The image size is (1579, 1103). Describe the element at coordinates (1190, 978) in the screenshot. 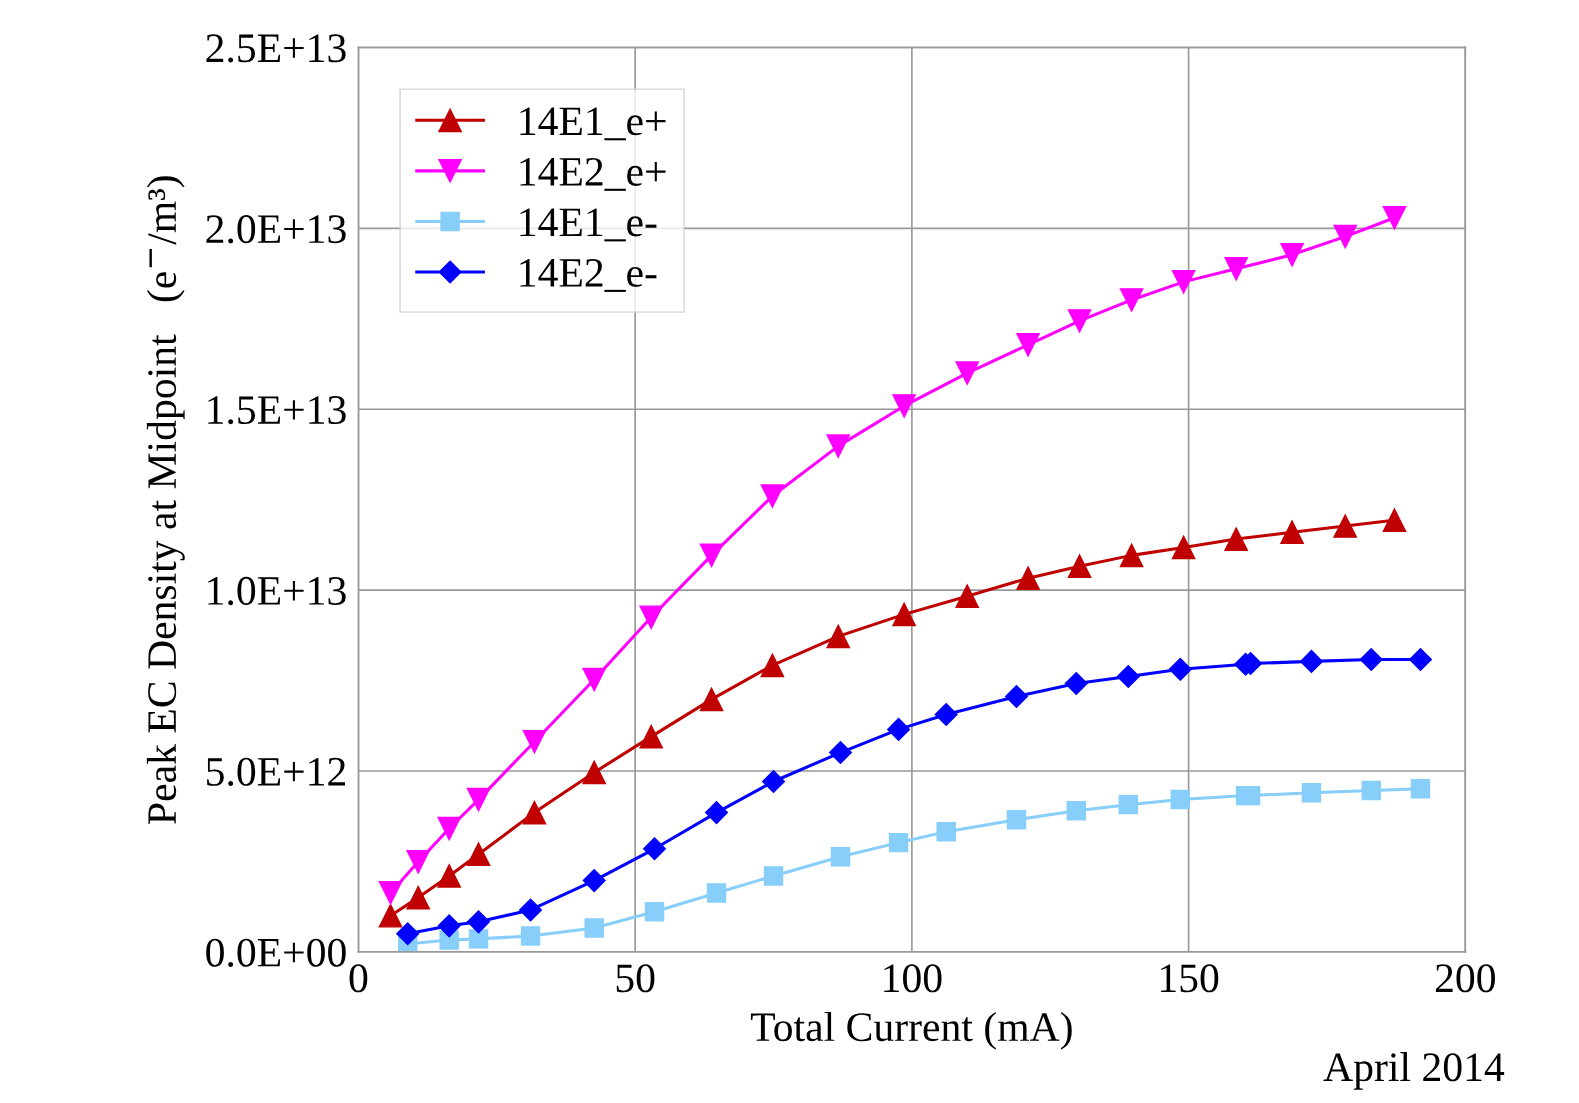

I see `x-tick-label: 150` at that location.